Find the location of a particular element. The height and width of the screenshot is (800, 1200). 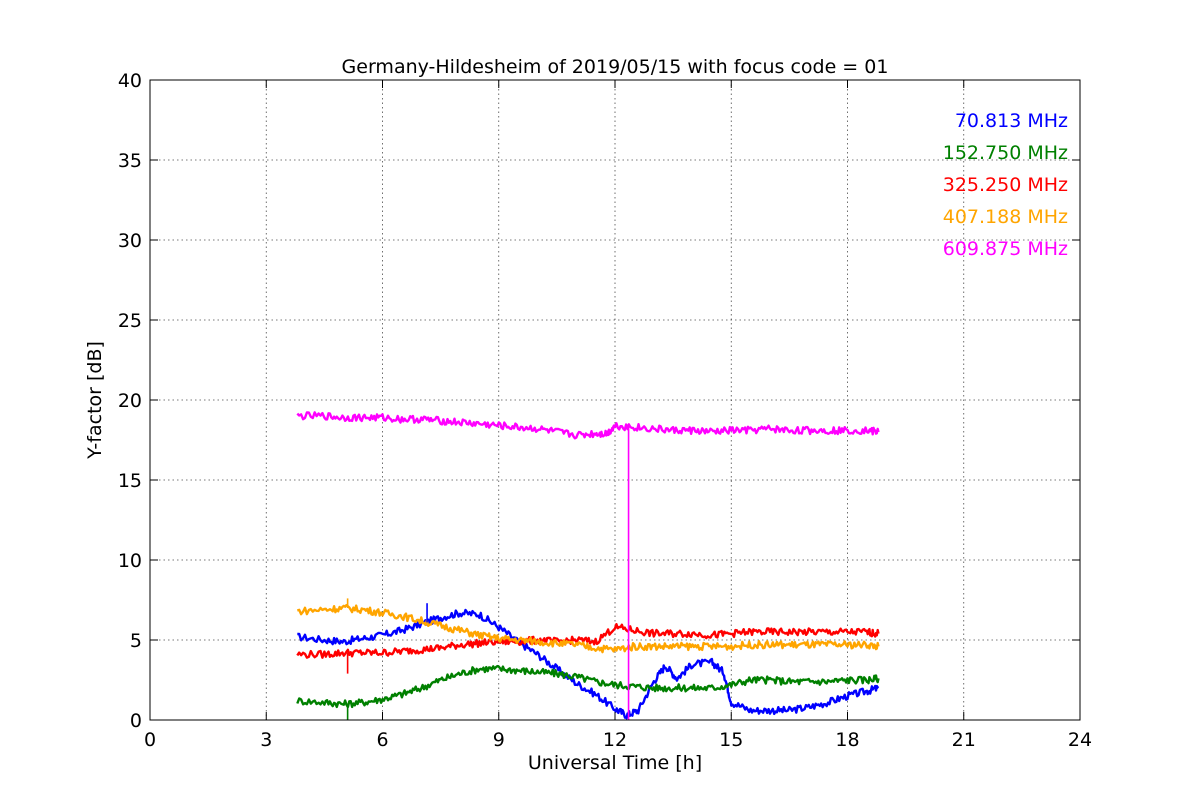

x-tick-label: 15 is located at coordinates (731, 740).